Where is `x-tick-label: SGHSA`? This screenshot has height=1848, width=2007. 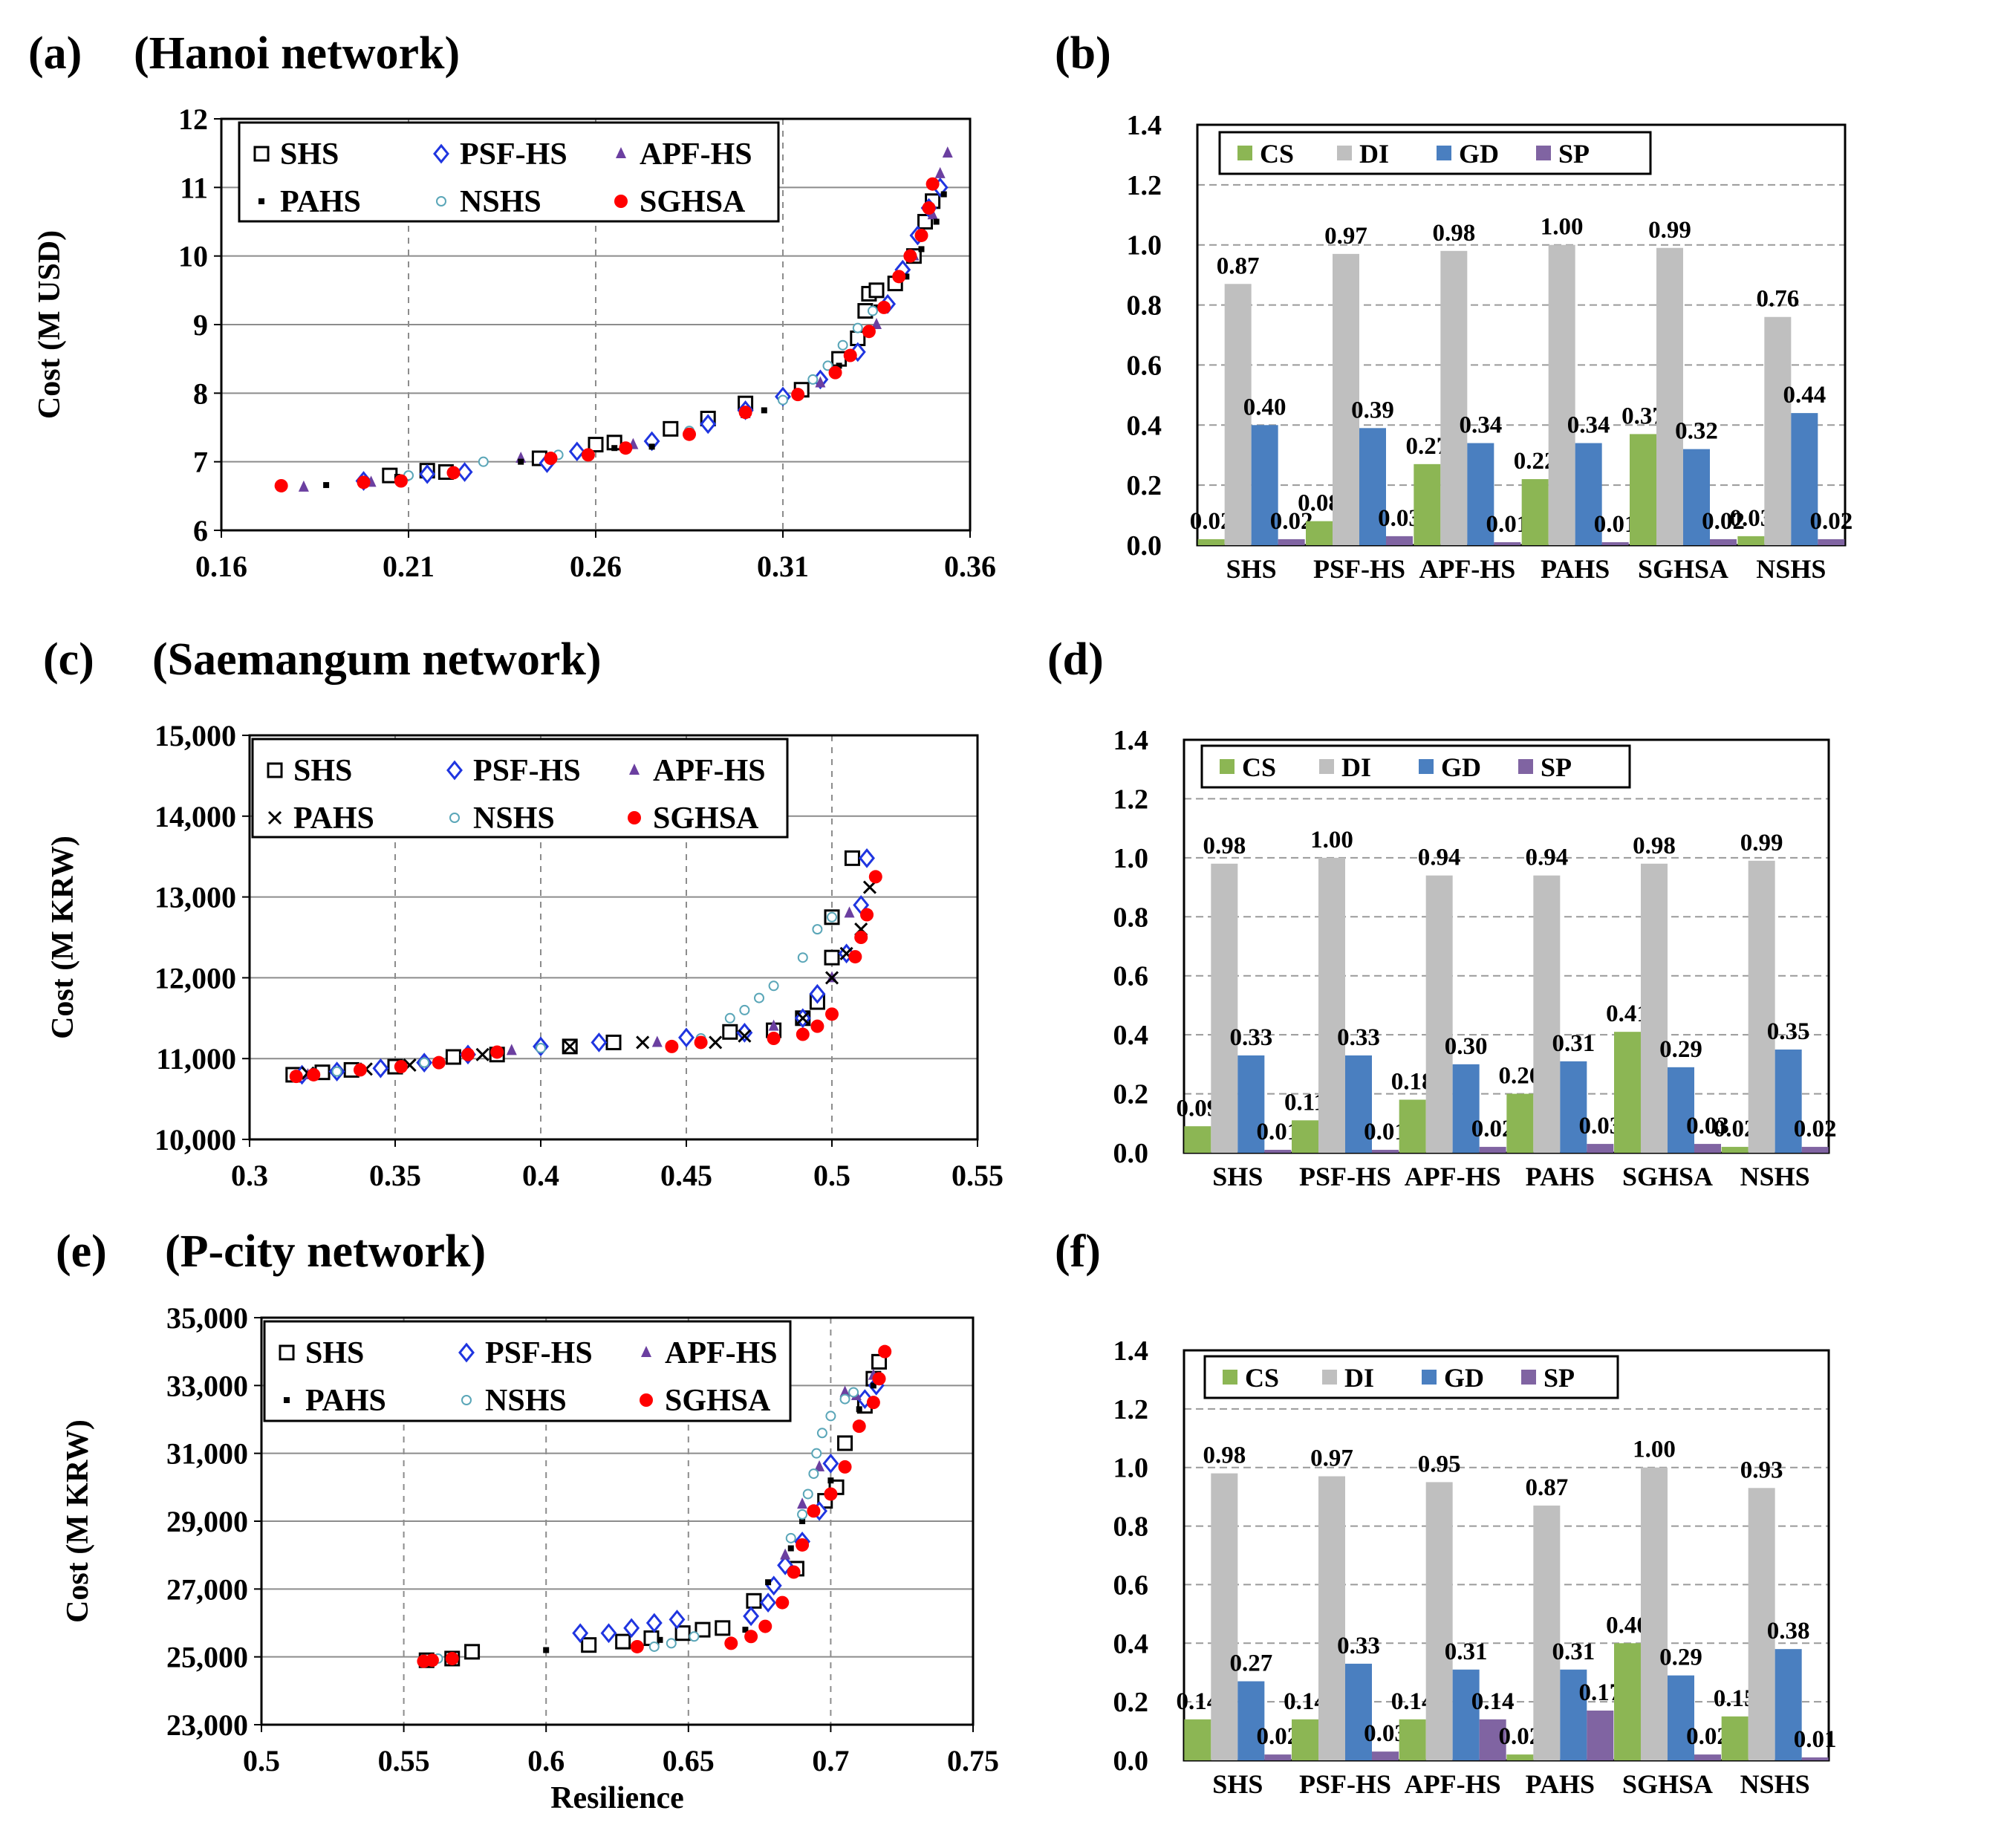 x-tick-label: SGHSA is located at coordinates (1683, 569).